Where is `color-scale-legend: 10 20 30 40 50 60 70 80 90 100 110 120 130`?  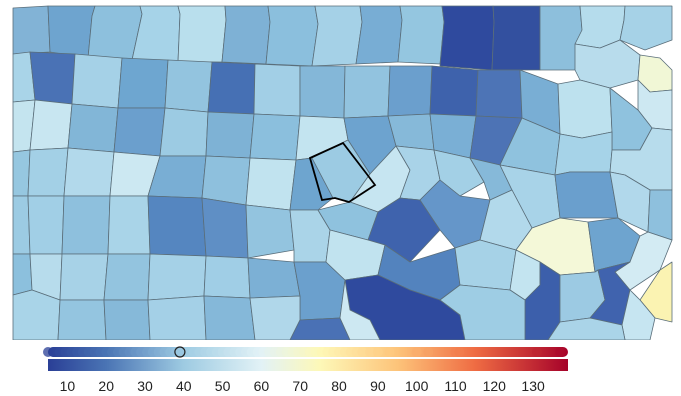 color-scale-legend: 10 20 30 40 50 60 70 80 90 100 110 120 130 is located at coordinates (305, 370).